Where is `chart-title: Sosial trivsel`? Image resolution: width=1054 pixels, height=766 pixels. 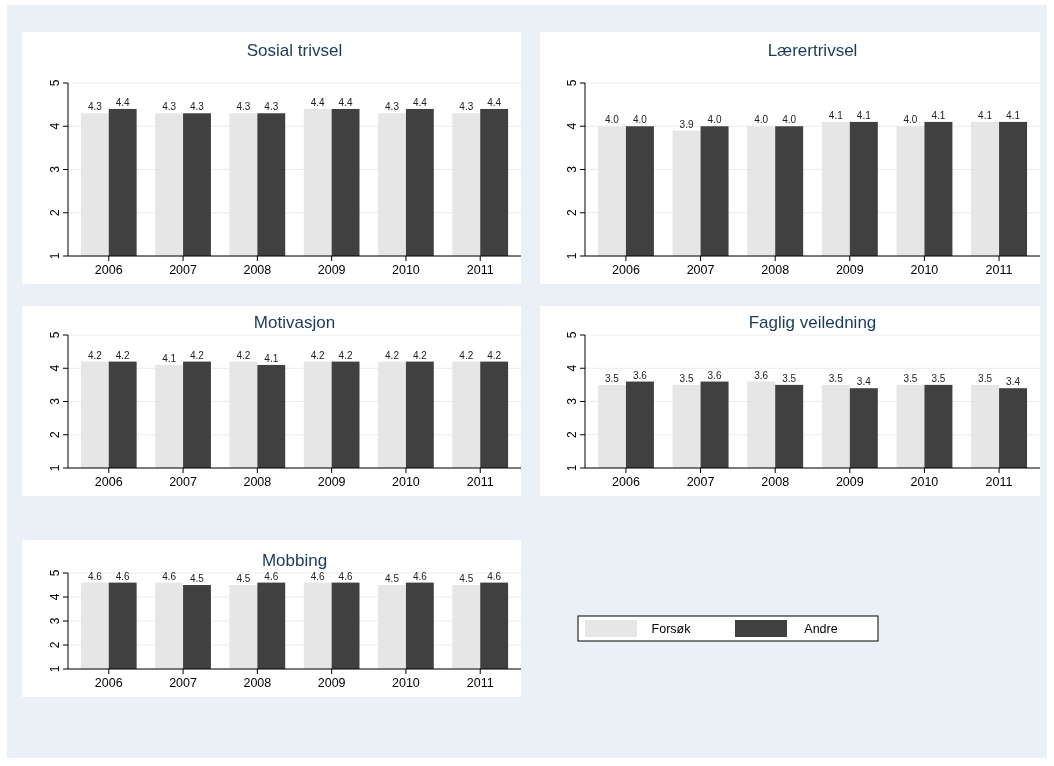
chart-title: Sosial trivsel is located at coordinates (294, 50).